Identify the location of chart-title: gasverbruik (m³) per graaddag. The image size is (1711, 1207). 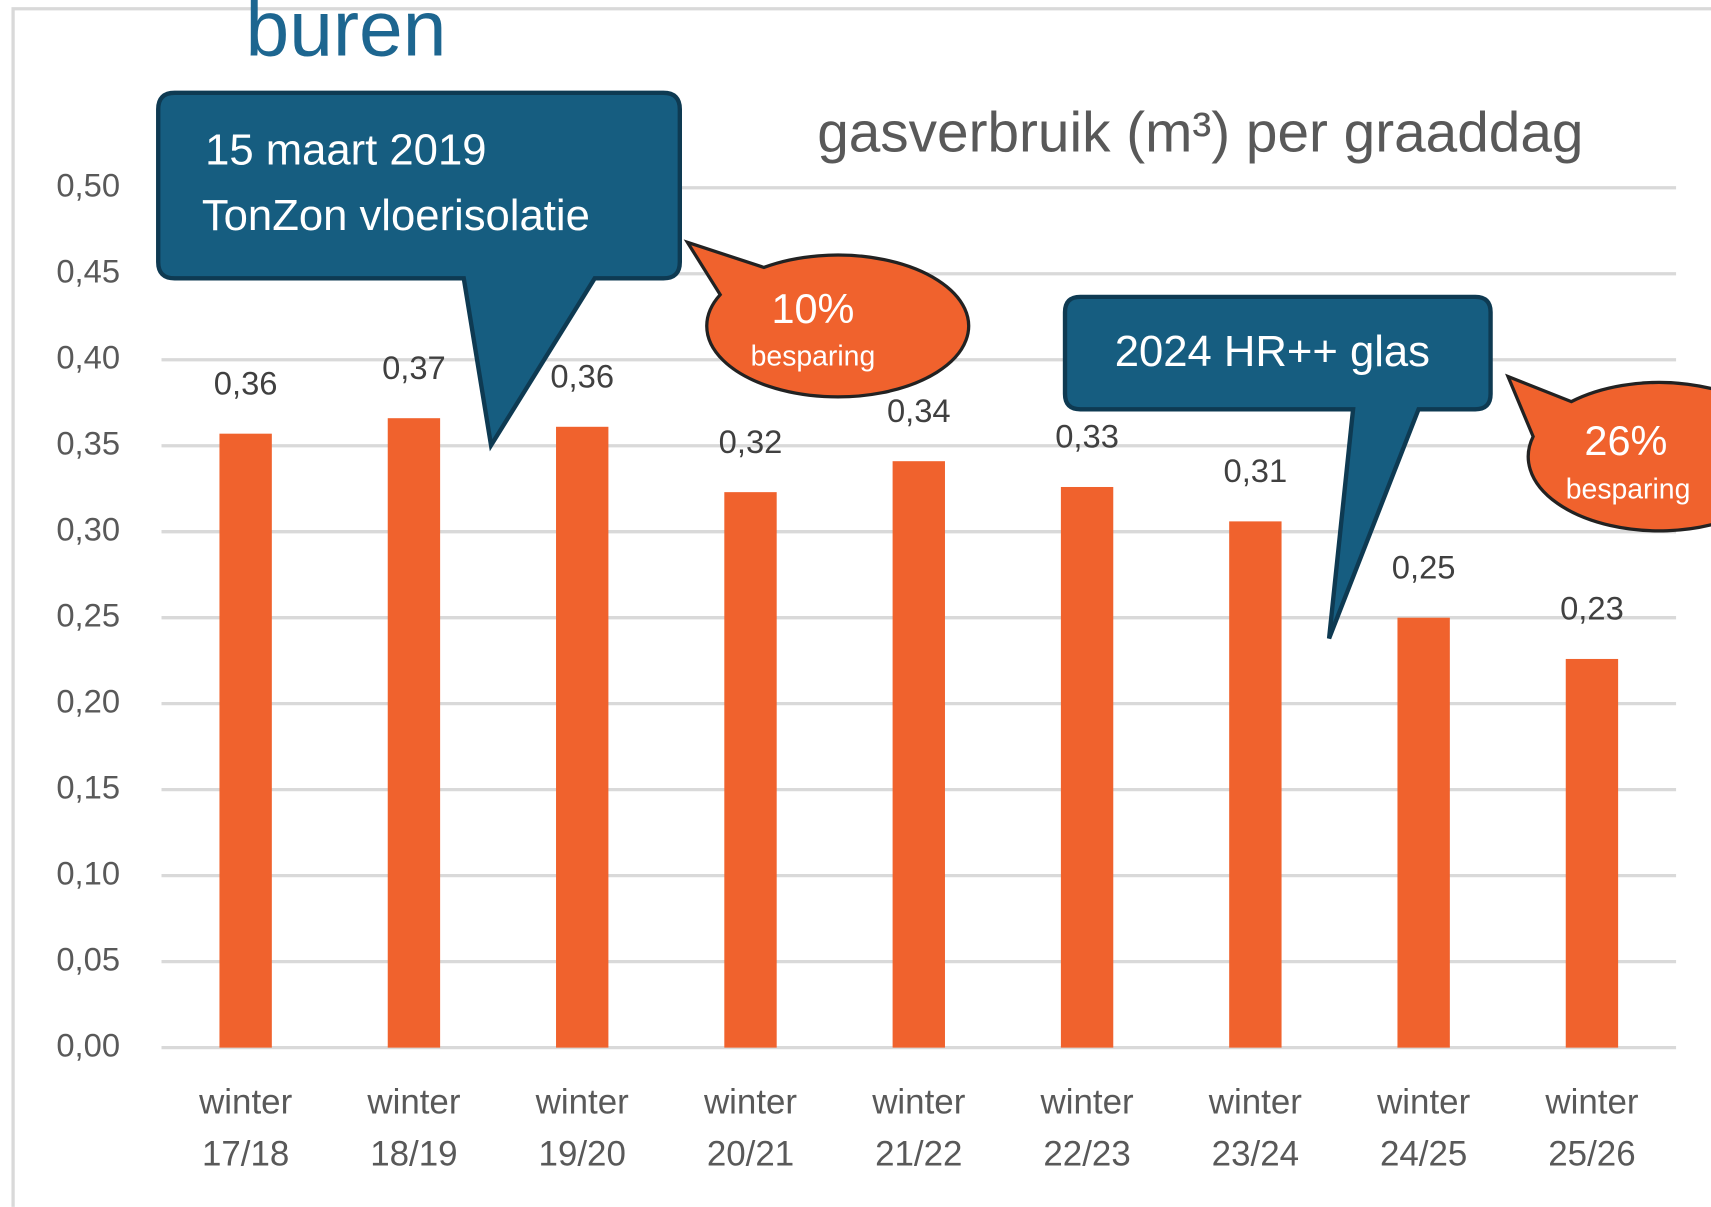
(1200, 132).